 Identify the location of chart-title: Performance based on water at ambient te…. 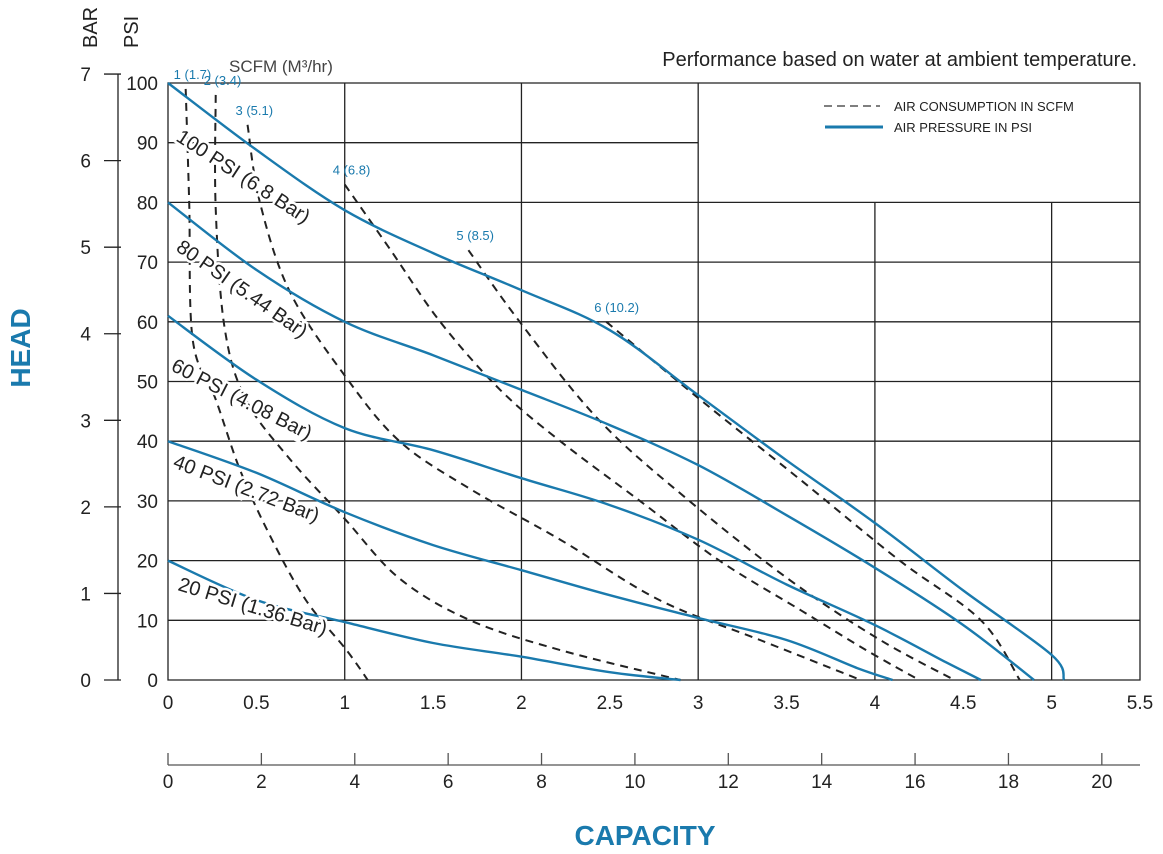
(899, 60).